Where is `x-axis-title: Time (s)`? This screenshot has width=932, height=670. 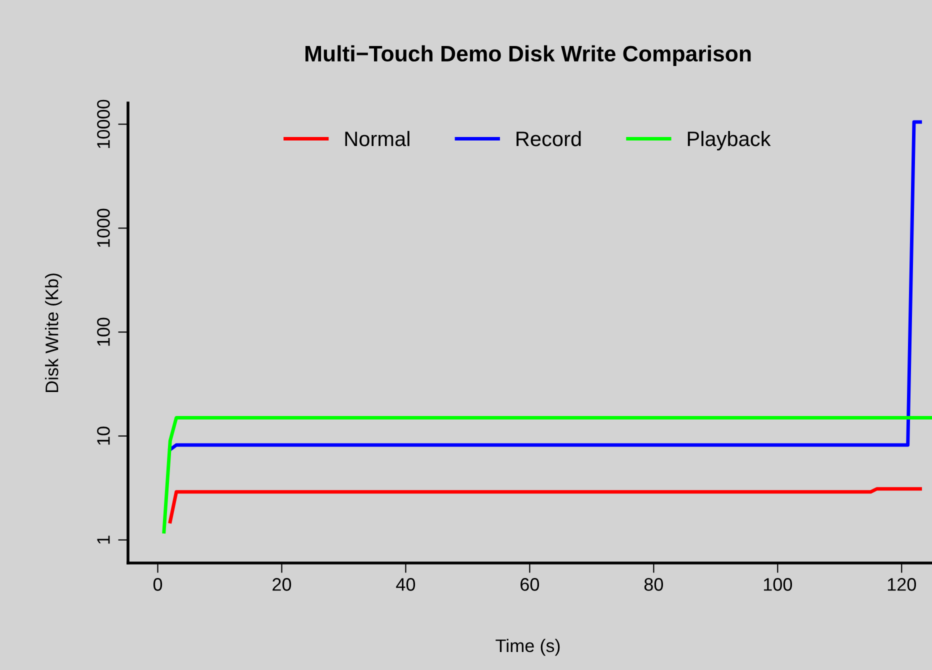
x-axis-title: Time (s) is located at coordinates (528, 647).